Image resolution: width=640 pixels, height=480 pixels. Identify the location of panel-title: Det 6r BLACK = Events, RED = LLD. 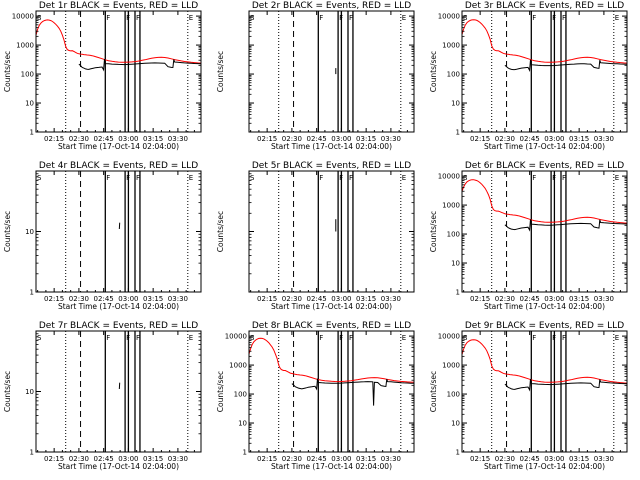
(544, 166).